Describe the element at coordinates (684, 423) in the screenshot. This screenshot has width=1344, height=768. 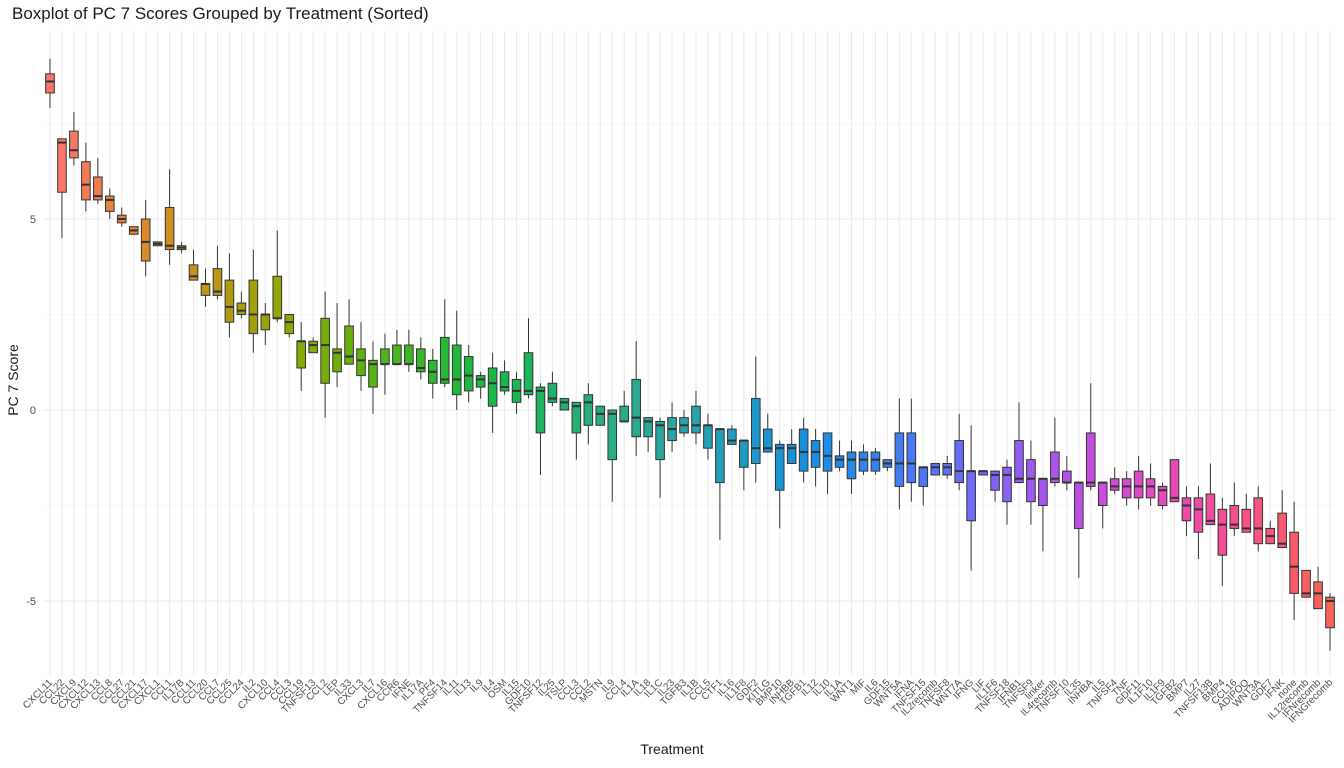
I see `box-TGFB3` at that location.